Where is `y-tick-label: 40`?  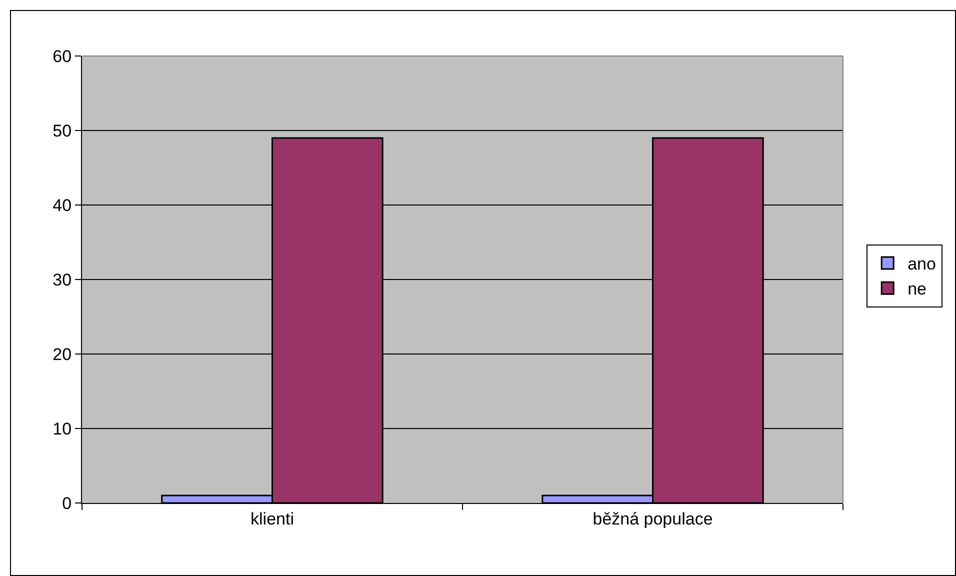 y-tick-label: 40 is located at coordinates (62, 205).